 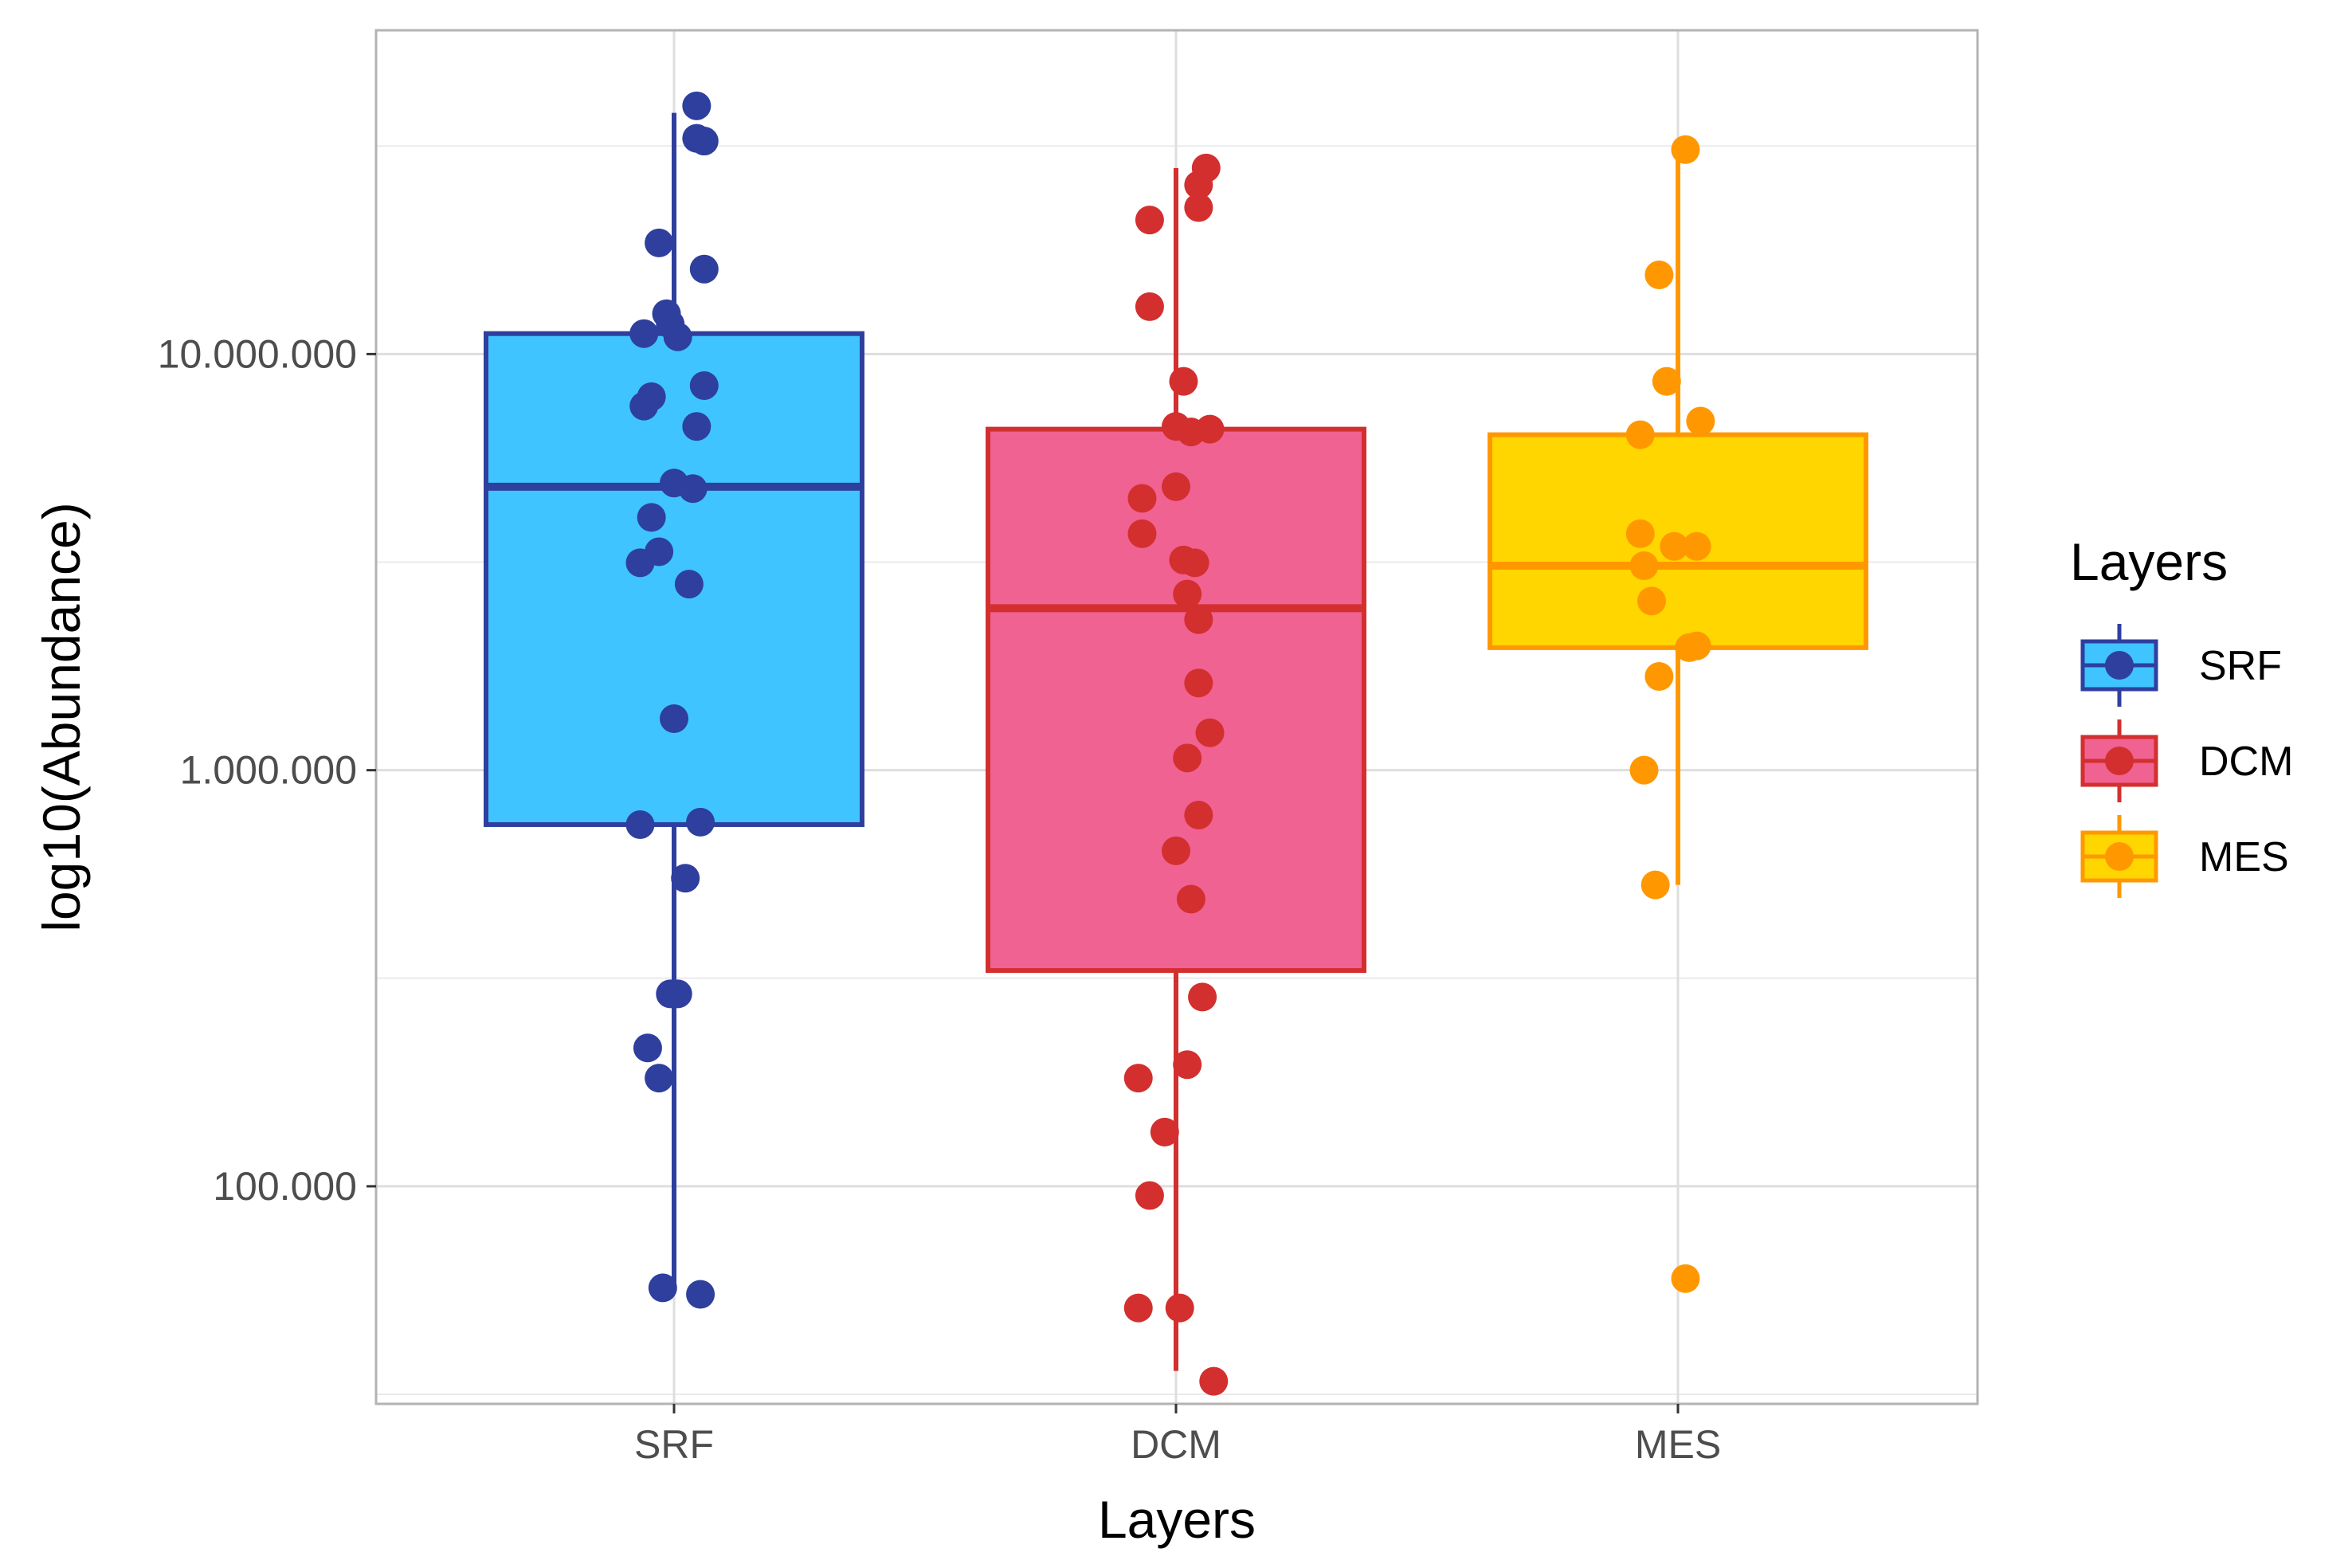 I want to click on legend-item-srf: SRF, so click(x=2181, y=665).